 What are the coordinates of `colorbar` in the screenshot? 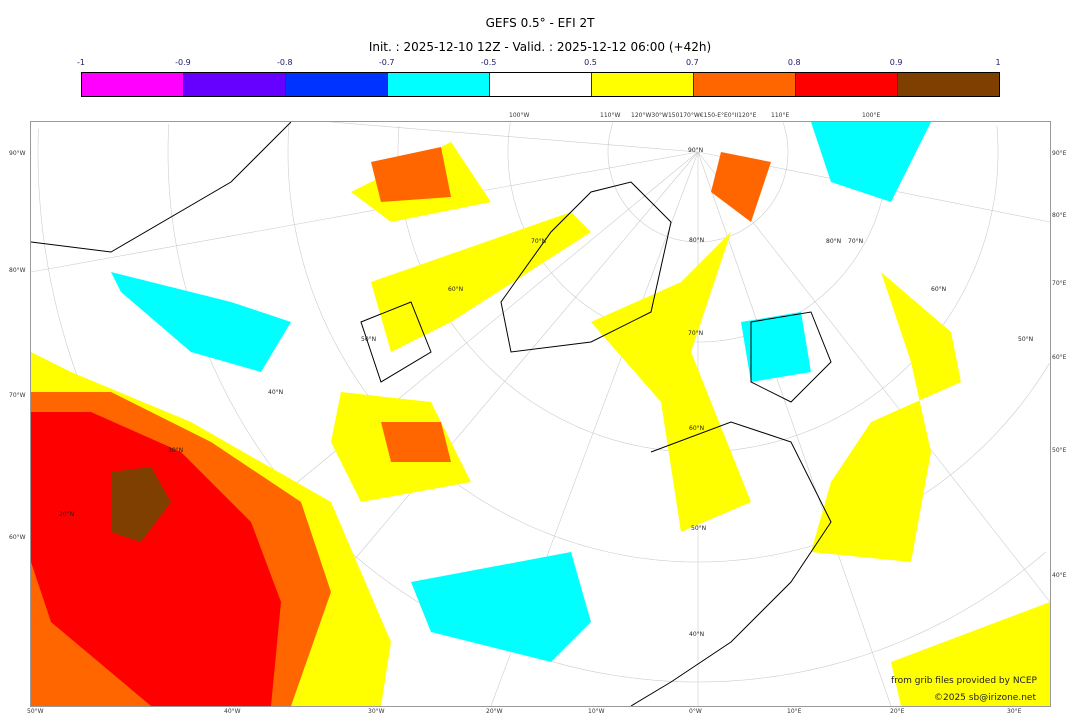 It's located at (540, 84).